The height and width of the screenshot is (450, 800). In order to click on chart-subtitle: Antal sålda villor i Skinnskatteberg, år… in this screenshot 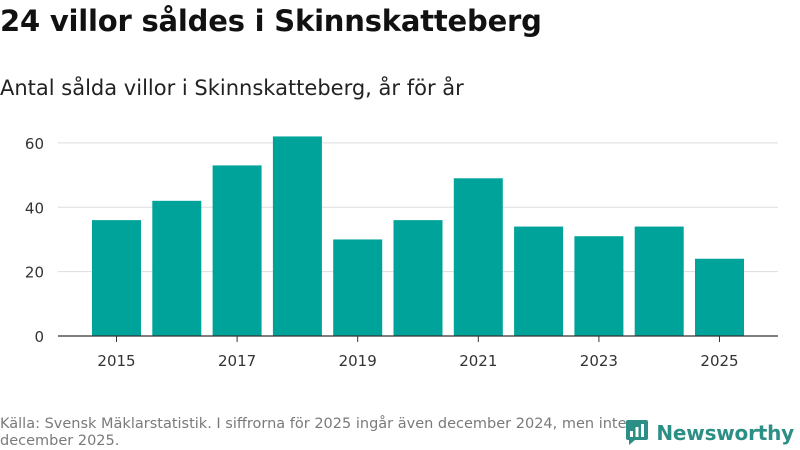, I will do `click(232, 88)`.